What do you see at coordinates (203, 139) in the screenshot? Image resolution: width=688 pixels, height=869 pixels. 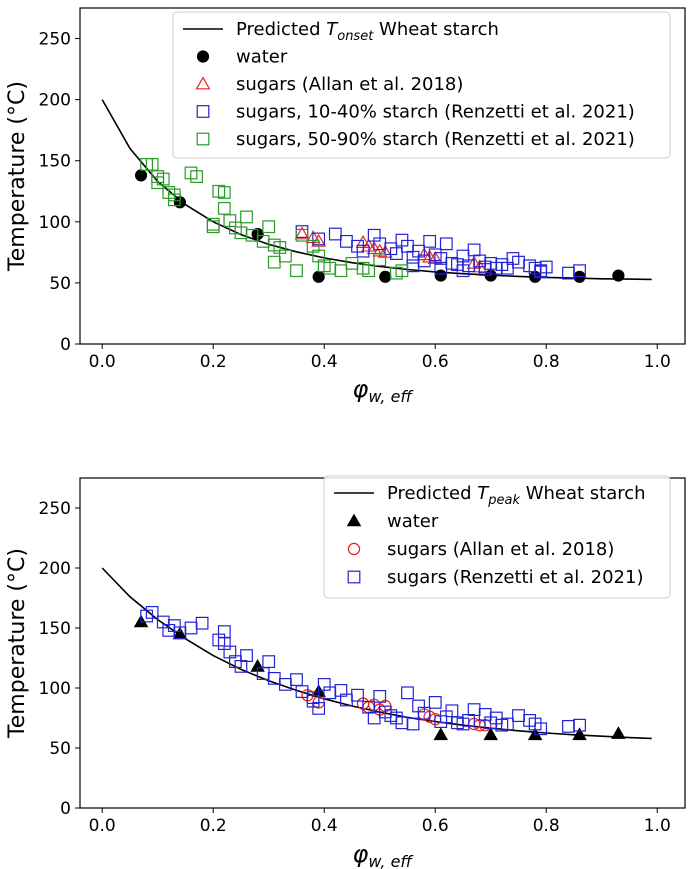 I see `legend-marker-sugars-50-90-starch-renzetti-et-al-2021` at bounding box center [203, 139].